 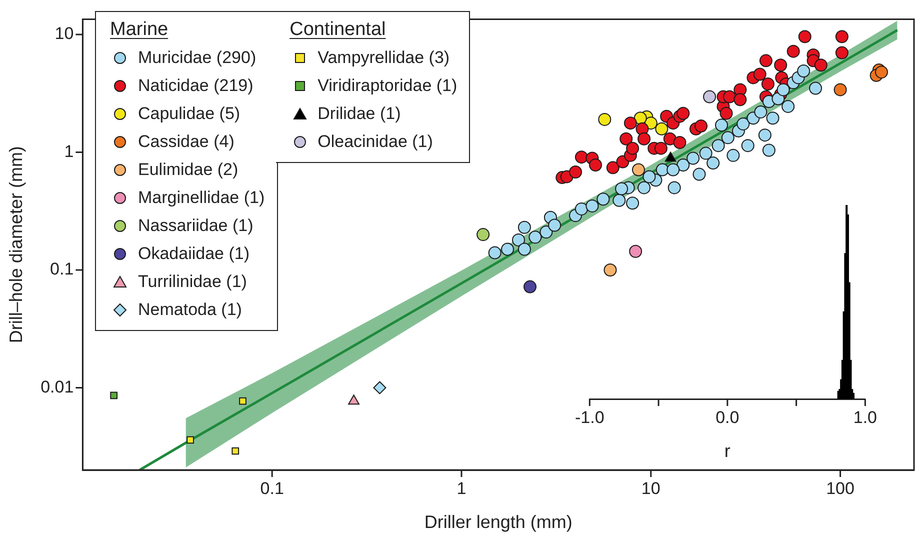 I want to click on legend-label: Drilidae (1), so click(x=359, y=114).